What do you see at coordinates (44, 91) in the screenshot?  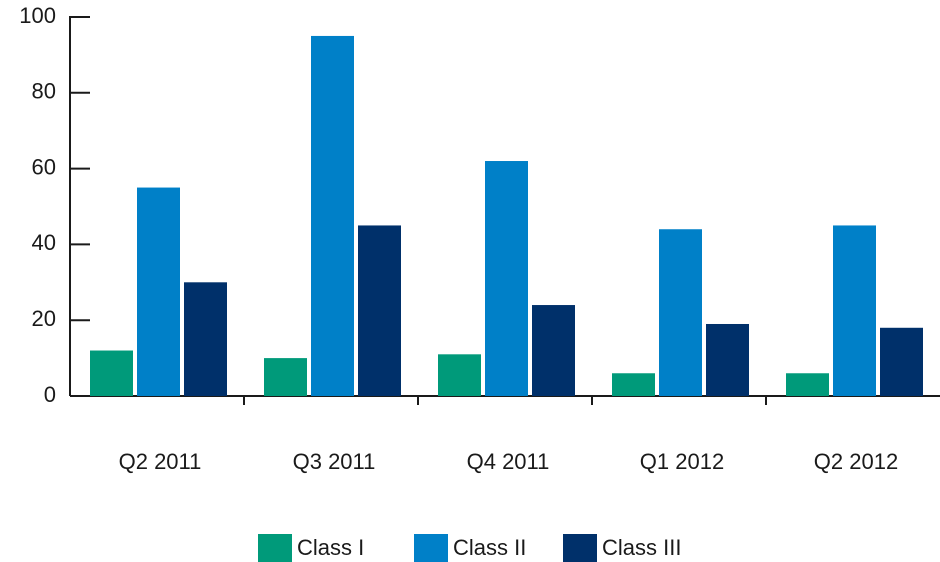 I see `y-tick-label: 80` at bounding box center [44, 91].